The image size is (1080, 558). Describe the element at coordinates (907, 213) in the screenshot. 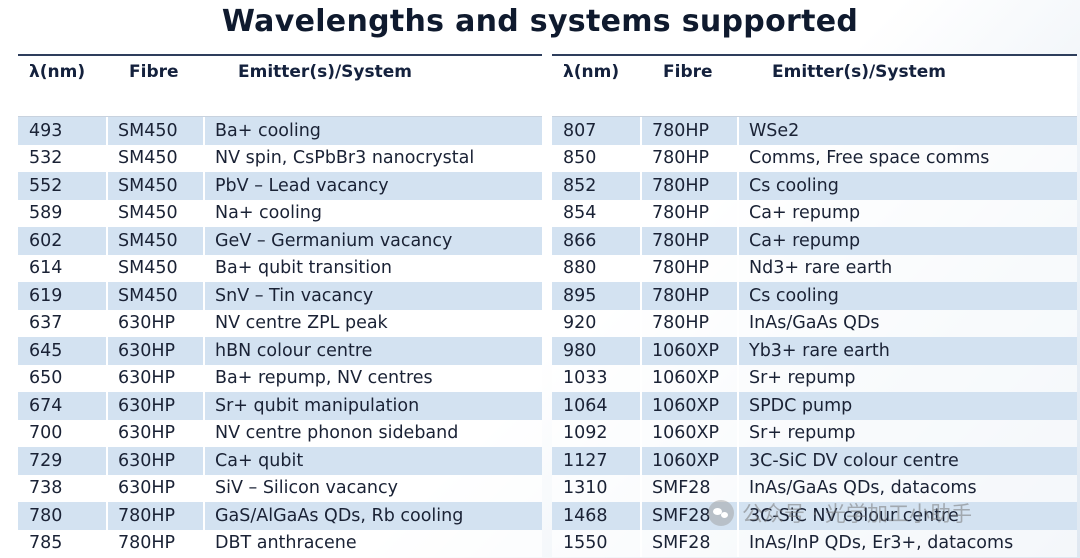

I see `emitter-cell: Ca+ repump` at that location.